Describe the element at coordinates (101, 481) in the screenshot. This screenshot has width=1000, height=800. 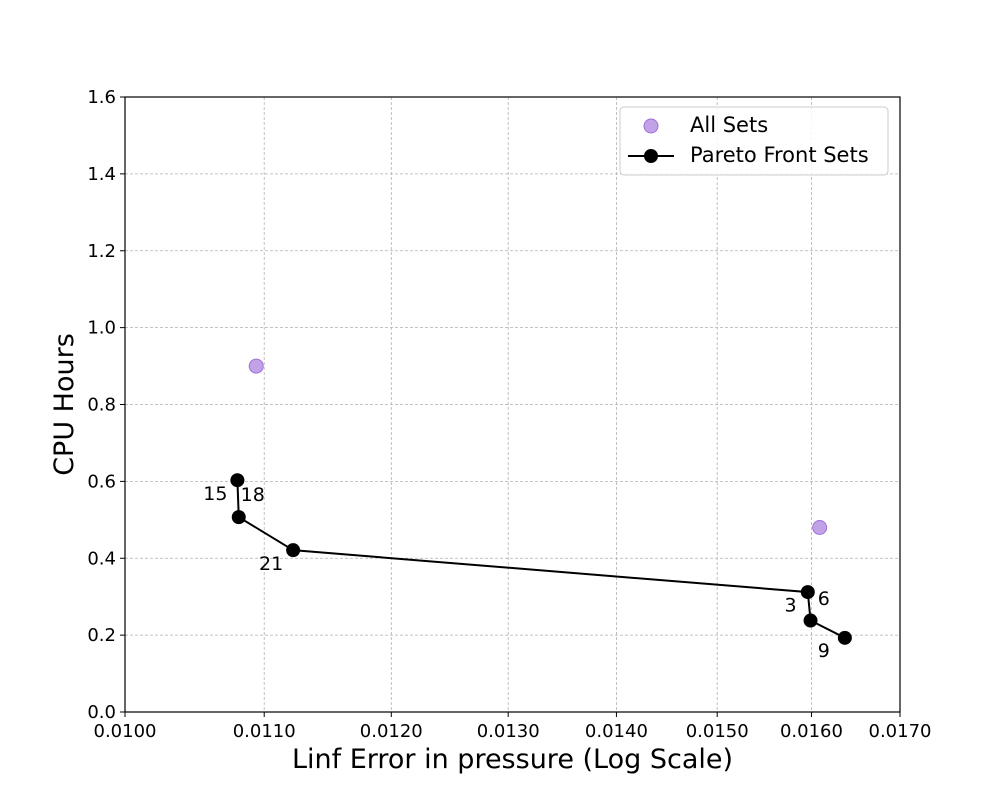
I see `y-tick-label: 0.6` at that location.